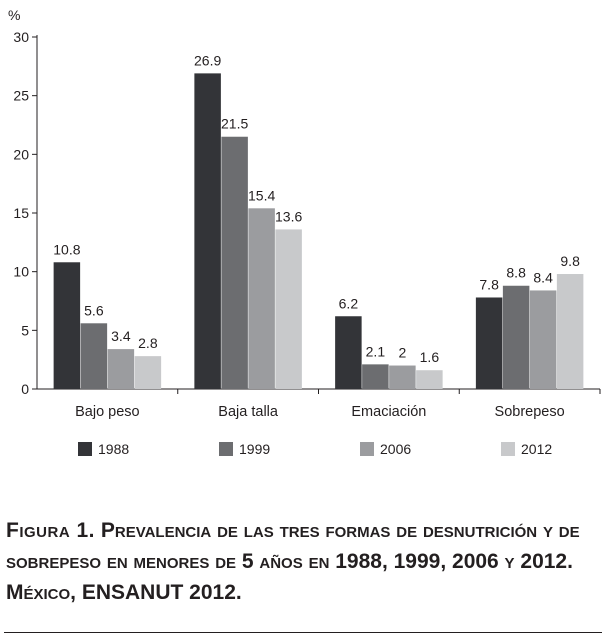  What do you see at coordinates (530, 412) in the screenshot?
I see `category-label: Sobrepeso` at bounding box center [530, 412].